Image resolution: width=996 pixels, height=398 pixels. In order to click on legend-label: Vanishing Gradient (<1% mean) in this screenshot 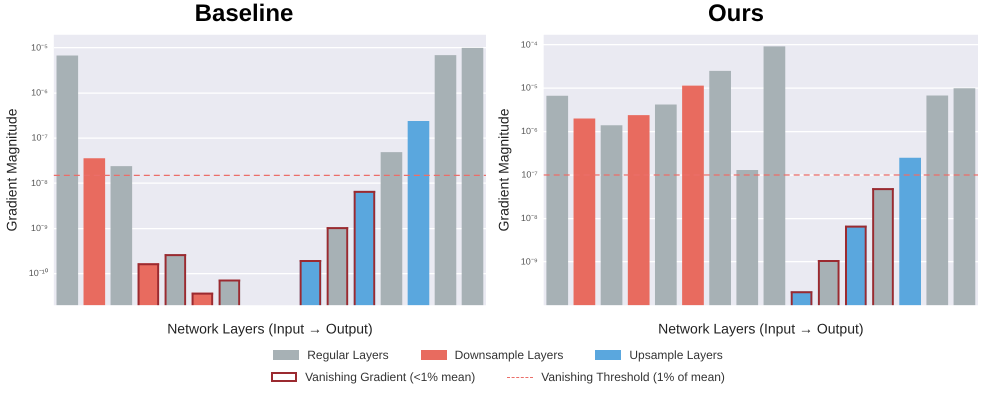, I will do `click(390, 377)`.